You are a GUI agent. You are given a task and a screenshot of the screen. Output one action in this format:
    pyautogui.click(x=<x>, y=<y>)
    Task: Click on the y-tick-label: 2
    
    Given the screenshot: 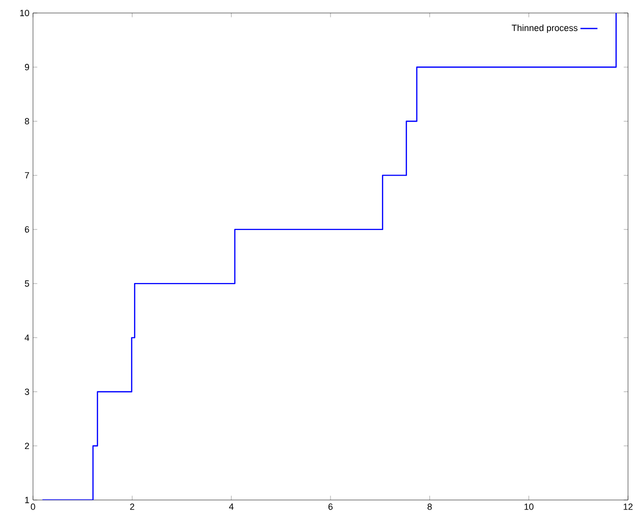 What is the action you would take?
    pyautogui.click(x=27, y=446)
    